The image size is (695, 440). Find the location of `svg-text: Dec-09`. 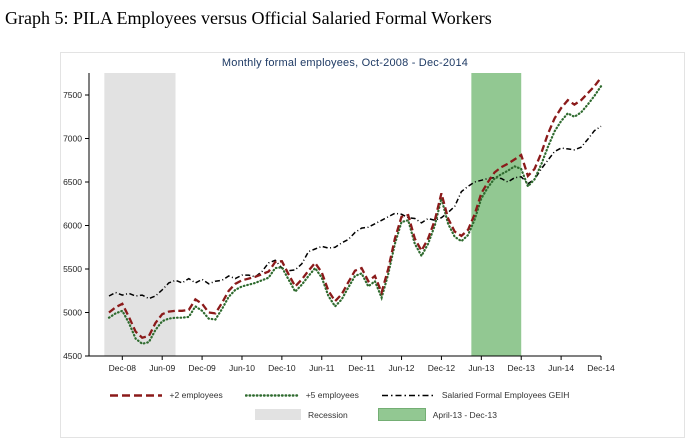

svg-text: Dec-09 is located at coordinates (202, 368).